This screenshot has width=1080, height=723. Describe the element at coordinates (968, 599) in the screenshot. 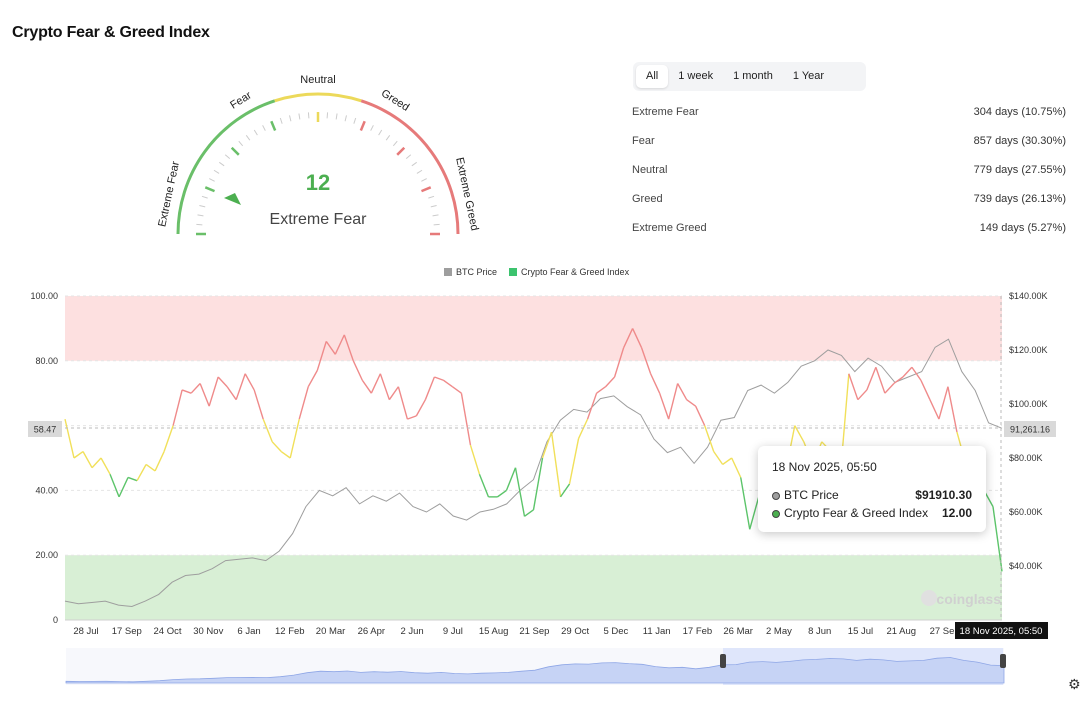

I see `watermark: coinglass` at that location.